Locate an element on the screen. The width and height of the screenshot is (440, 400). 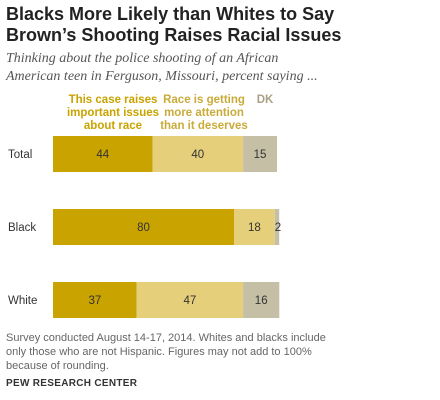
data-label-white-series-3: 16 is located at coordinates (261, 301).